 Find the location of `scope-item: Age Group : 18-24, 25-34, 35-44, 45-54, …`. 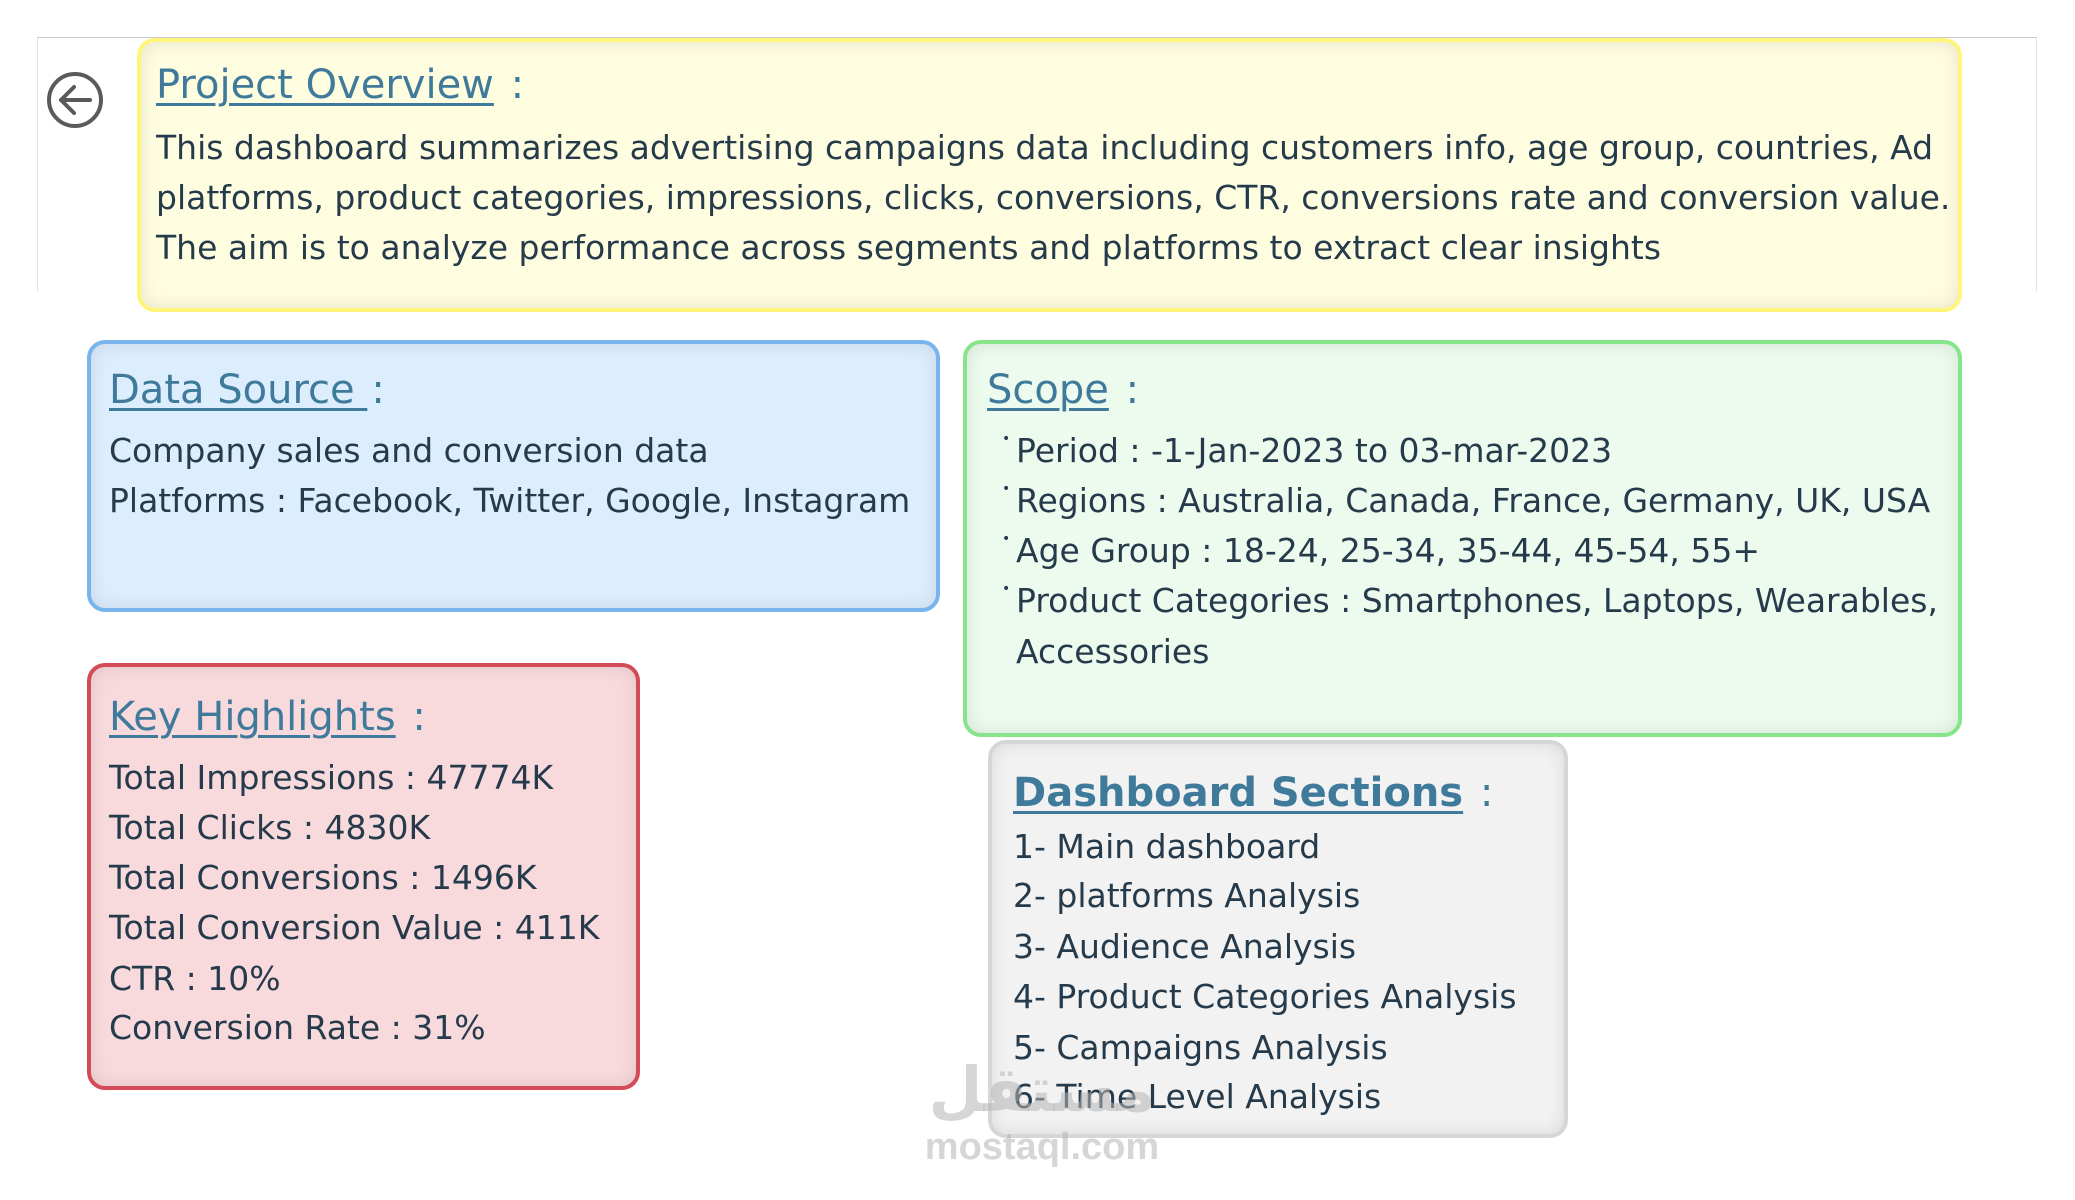

scope-item: Age Group : 18-24, 25-34, 35-44, 45-54, … is located at coordinates (1388, 550).